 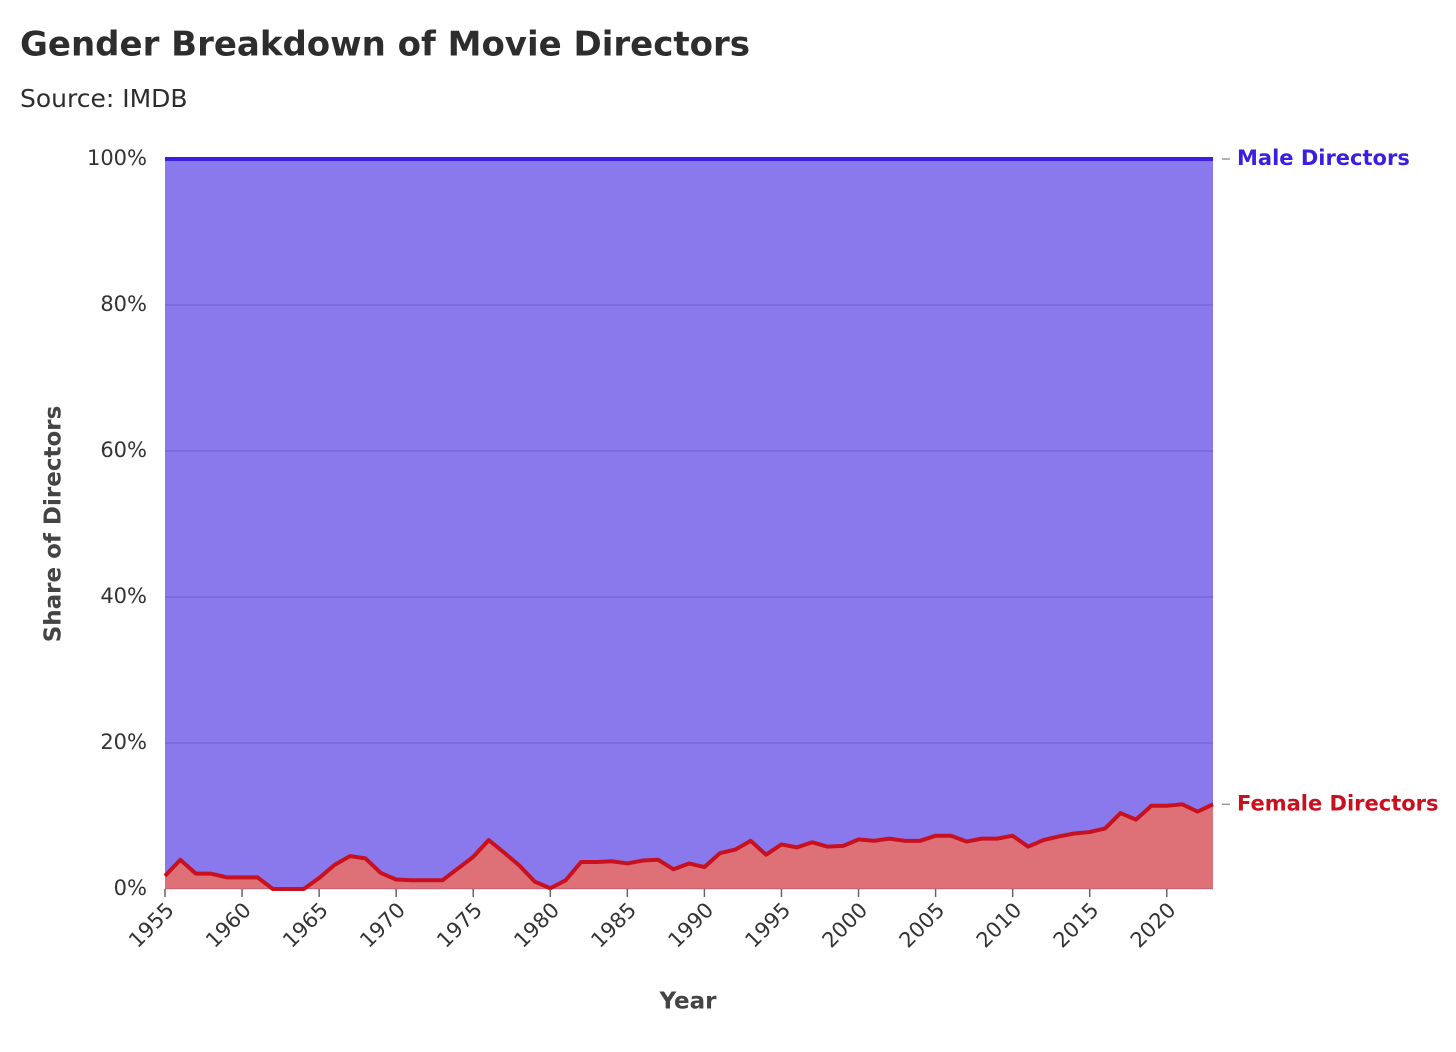 What do you see at coordinates (690, 925) in the screenshot?
I see `x-tick-label: 1990` at bounding box center [690, 925].